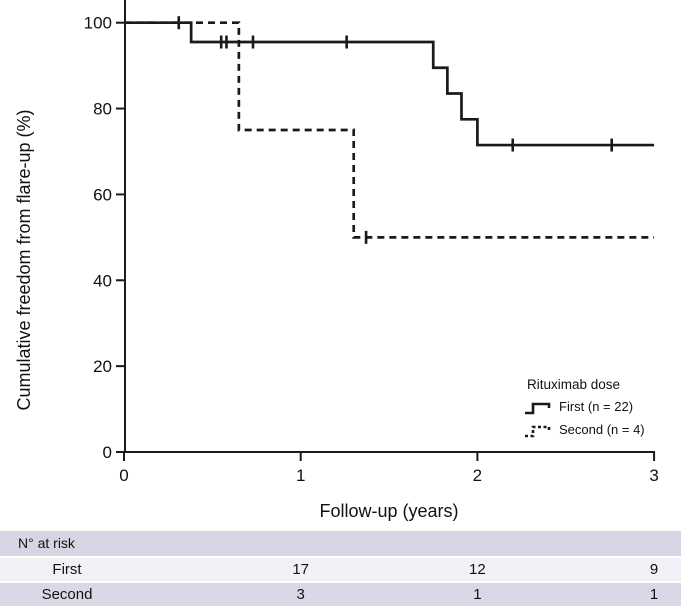  I want to click on y-tick-label: 100, so click(98, 23).